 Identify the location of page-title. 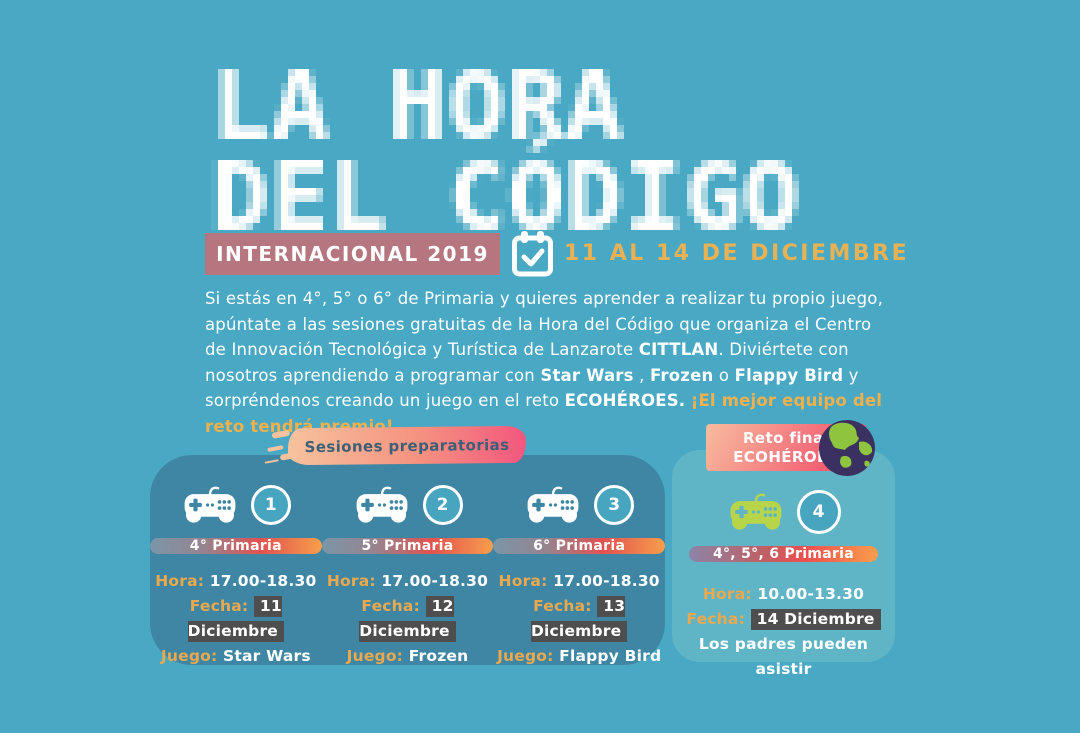
(508, 156).